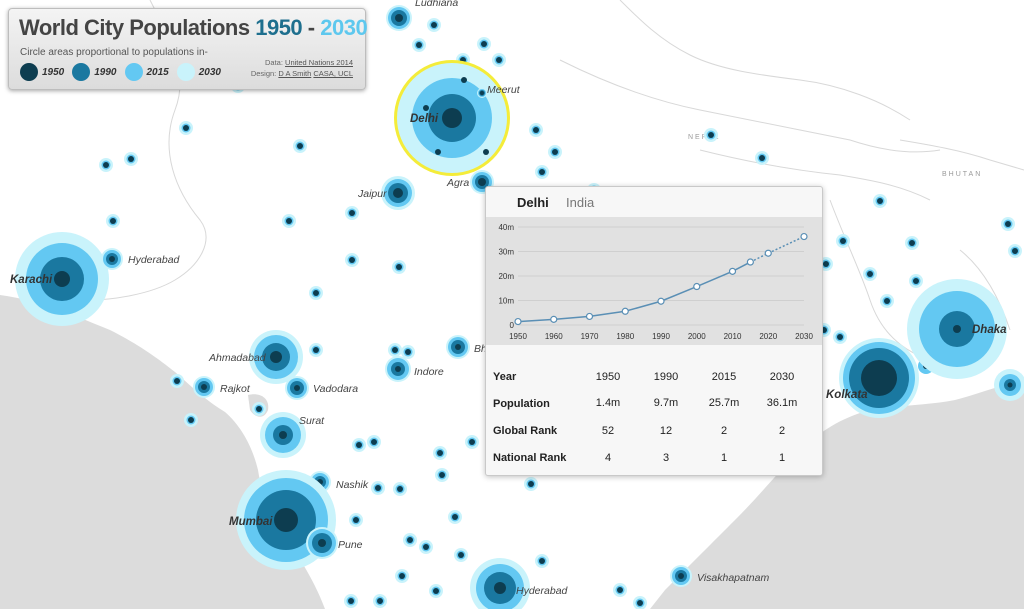  What do you see at coordinates (504, 90) in the screenshot?
I see `city-label: Meerut` at bounding box center [504, 90].